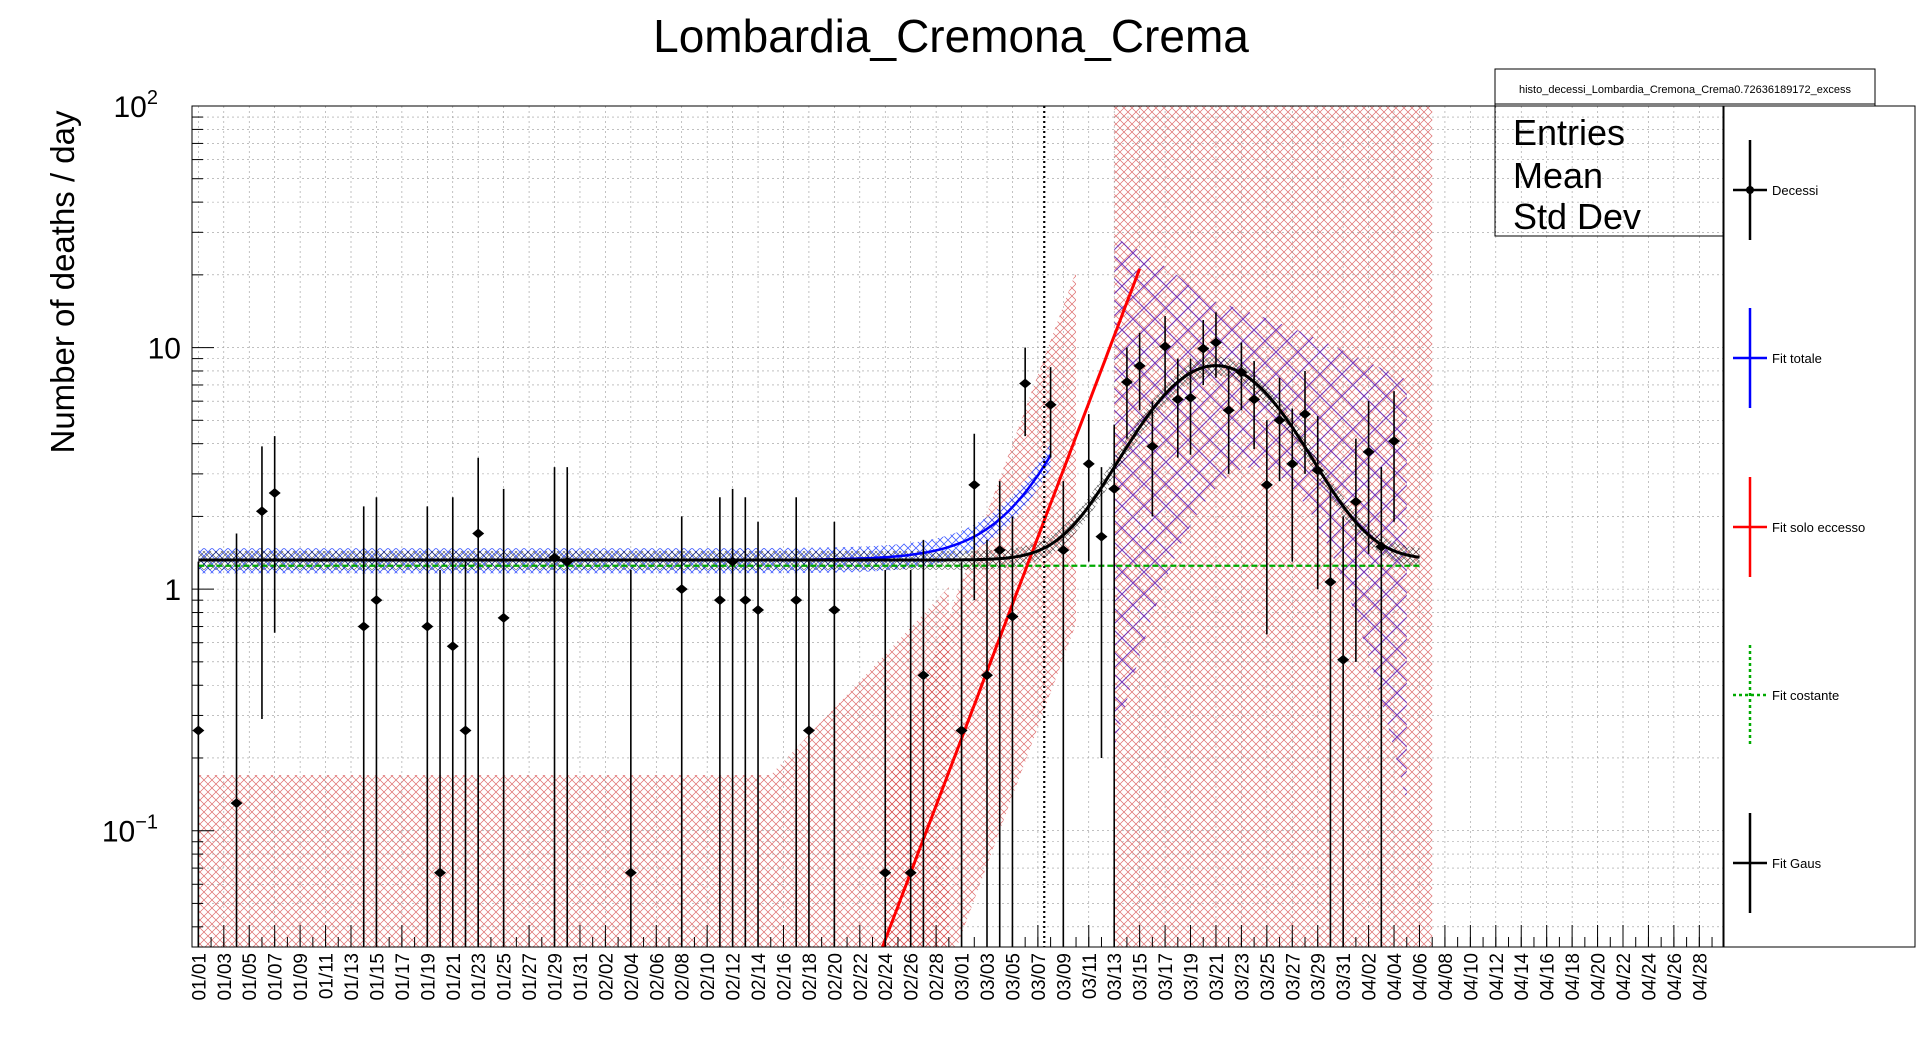 The image size is (1916, 1052). What do you see at coordinates (963, 977) in the screenshot?
I see `x-tick-label: 03/01` at bounding box center [963, 977].